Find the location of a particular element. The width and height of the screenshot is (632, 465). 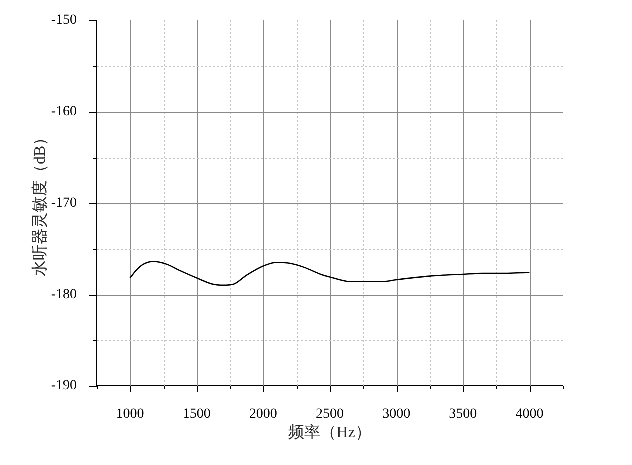

x-tick-label: 4000 is located at coordinates (530, 414).